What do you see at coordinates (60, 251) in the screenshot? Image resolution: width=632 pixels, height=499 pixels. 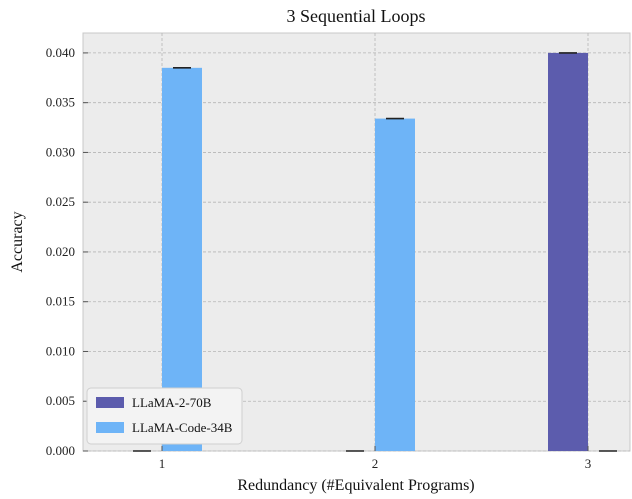 I see `y-tick-label: 0.020` at bounding box center [60, 251].